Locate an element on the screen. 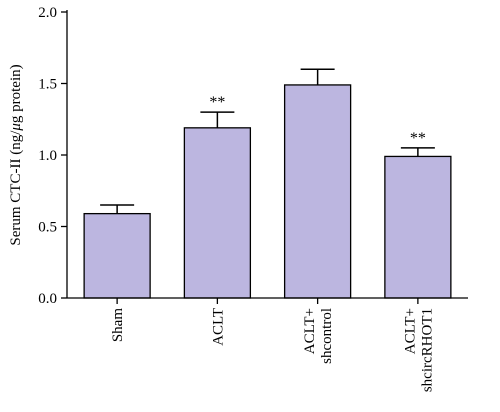 The height and width of the screenshot is (412, 500). x-tick-label: shcontrol is located at coordinates (327, 336).